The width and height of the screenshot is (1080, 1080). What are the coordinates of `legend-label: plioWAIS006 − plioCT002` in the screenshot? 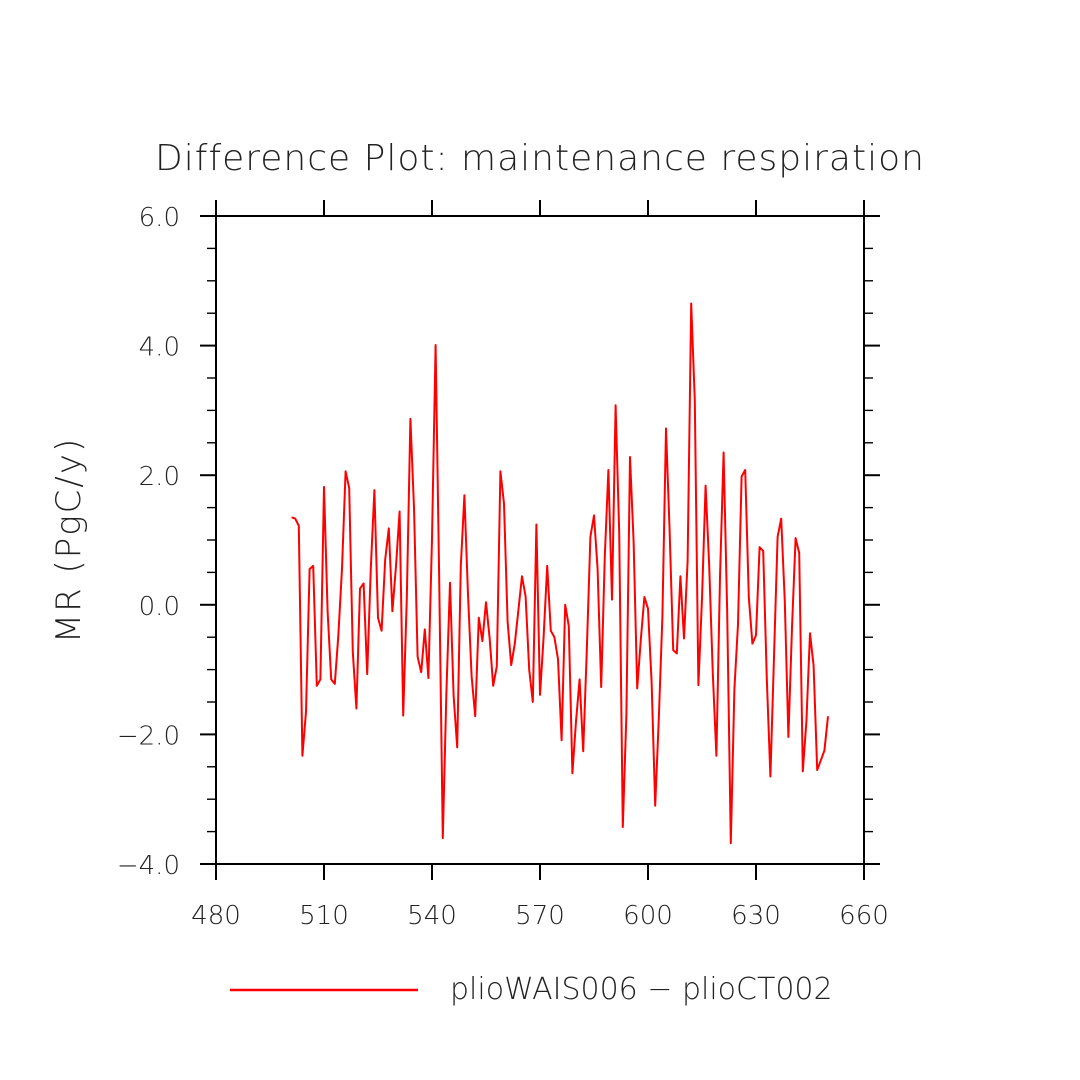 It's located at (641, 989).